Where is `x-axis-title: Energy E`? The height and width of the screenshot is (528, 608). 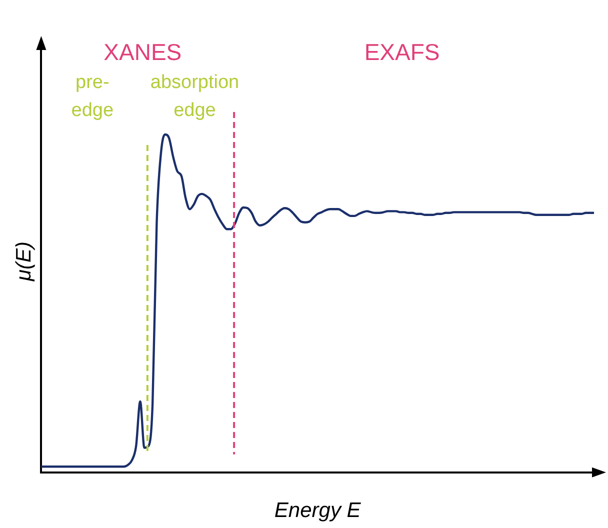
x-axis-title: Energy E is located at coordinates (318, 510).